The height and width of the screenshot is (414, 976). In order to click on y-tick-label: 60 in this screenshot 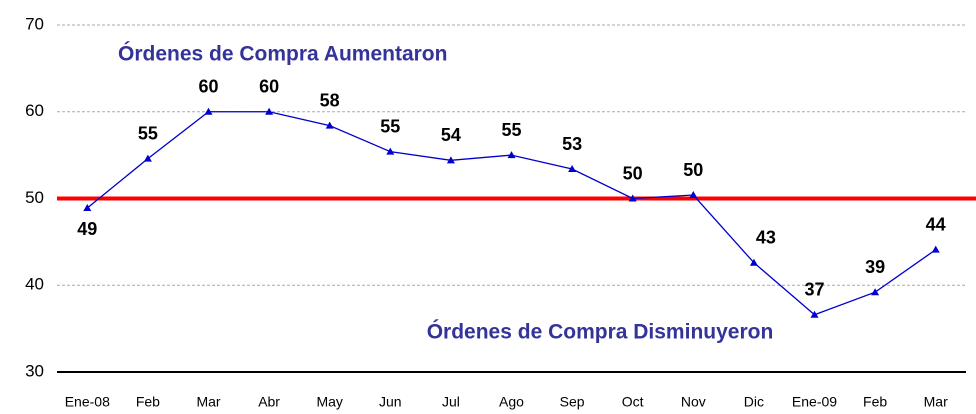, I will do `click(34, 110)`.